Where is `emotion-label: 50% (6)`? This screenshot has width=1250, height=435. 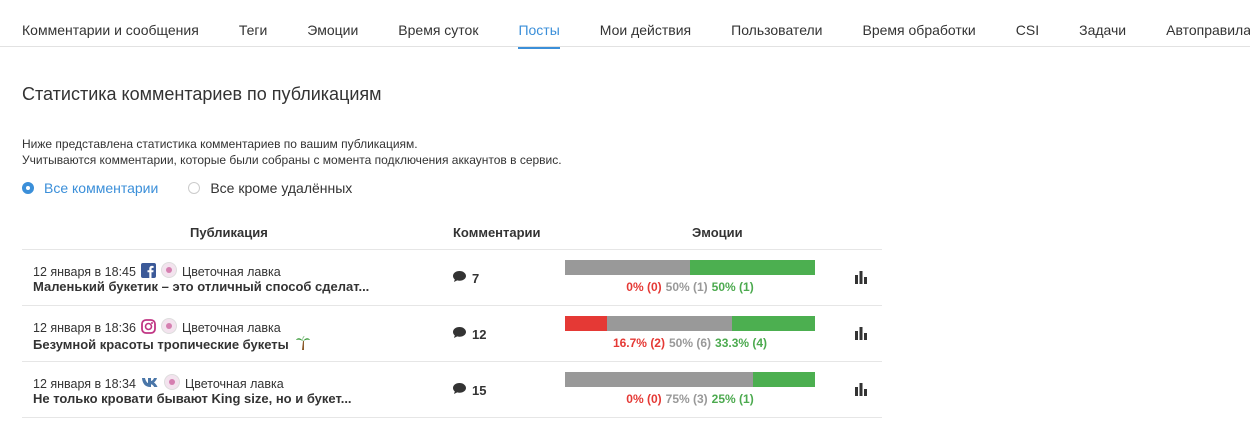 emotion-label: 50% (6) is located at coordinates (690, 343).